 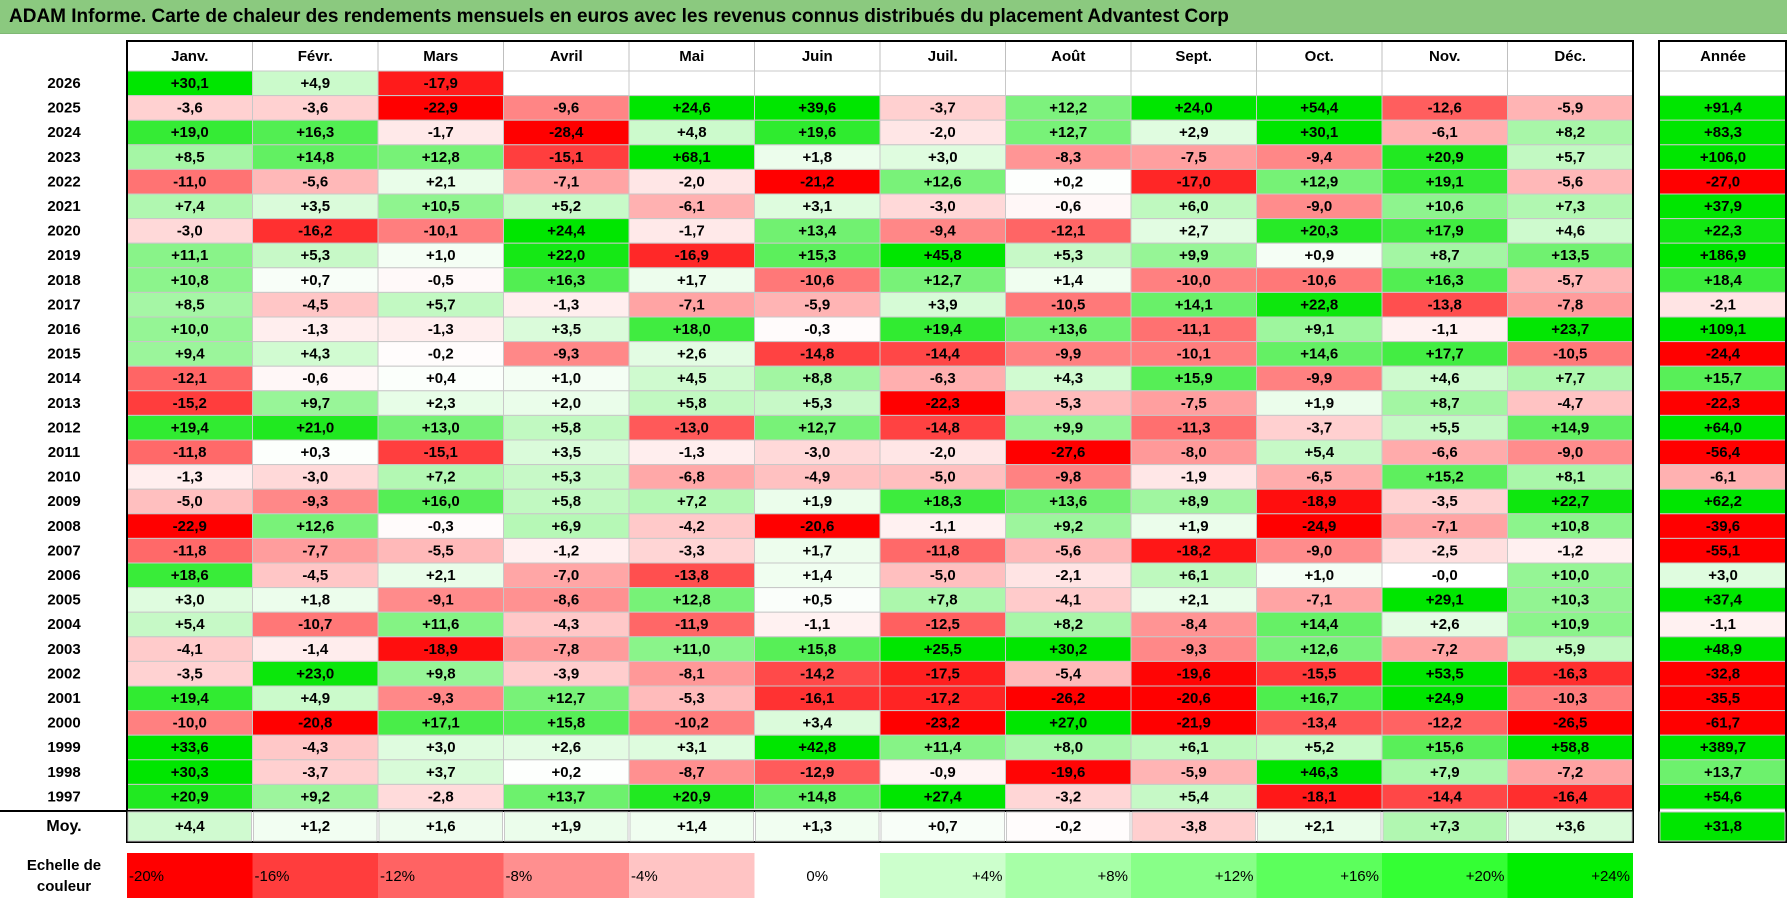 I want to click on cell-value: -7,5, so click(x=1194, y=157).